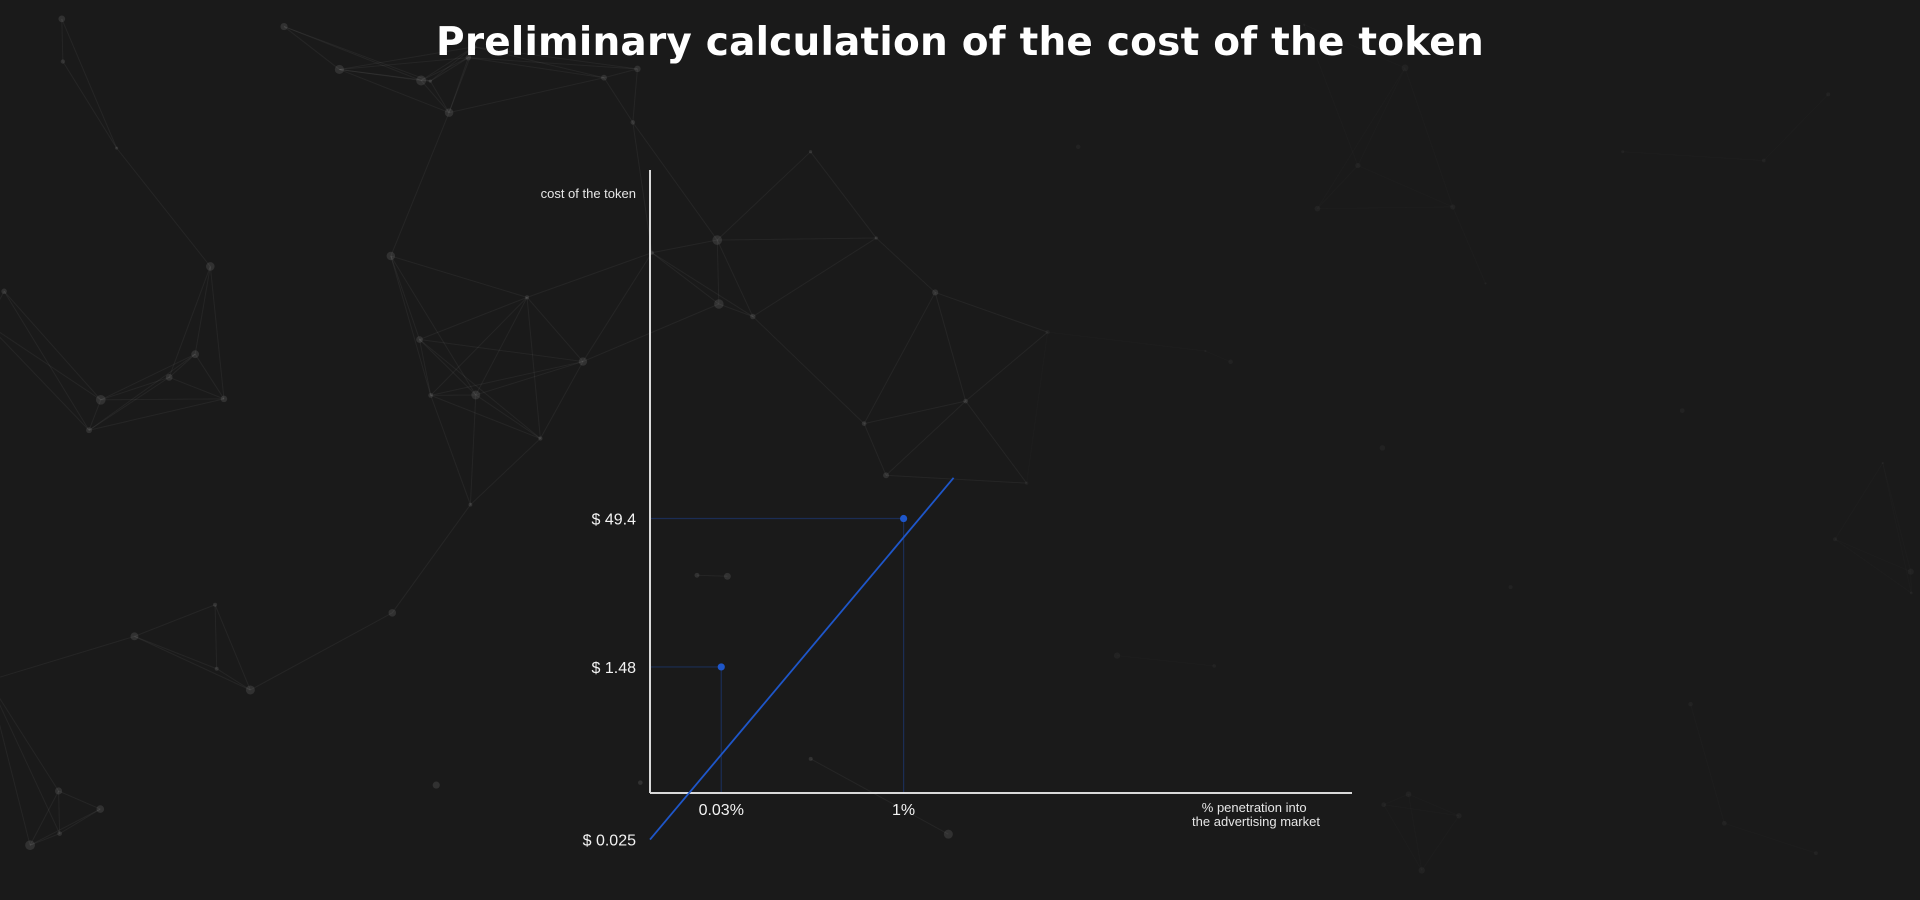 This screenshot has width=1920, height=900. What do you see at coordinates (609, 681) in the screenshot?
I see `y-tick-labels: $ 0.025 $ 1.48 $ 49.4` at bounding box center [609, 681].